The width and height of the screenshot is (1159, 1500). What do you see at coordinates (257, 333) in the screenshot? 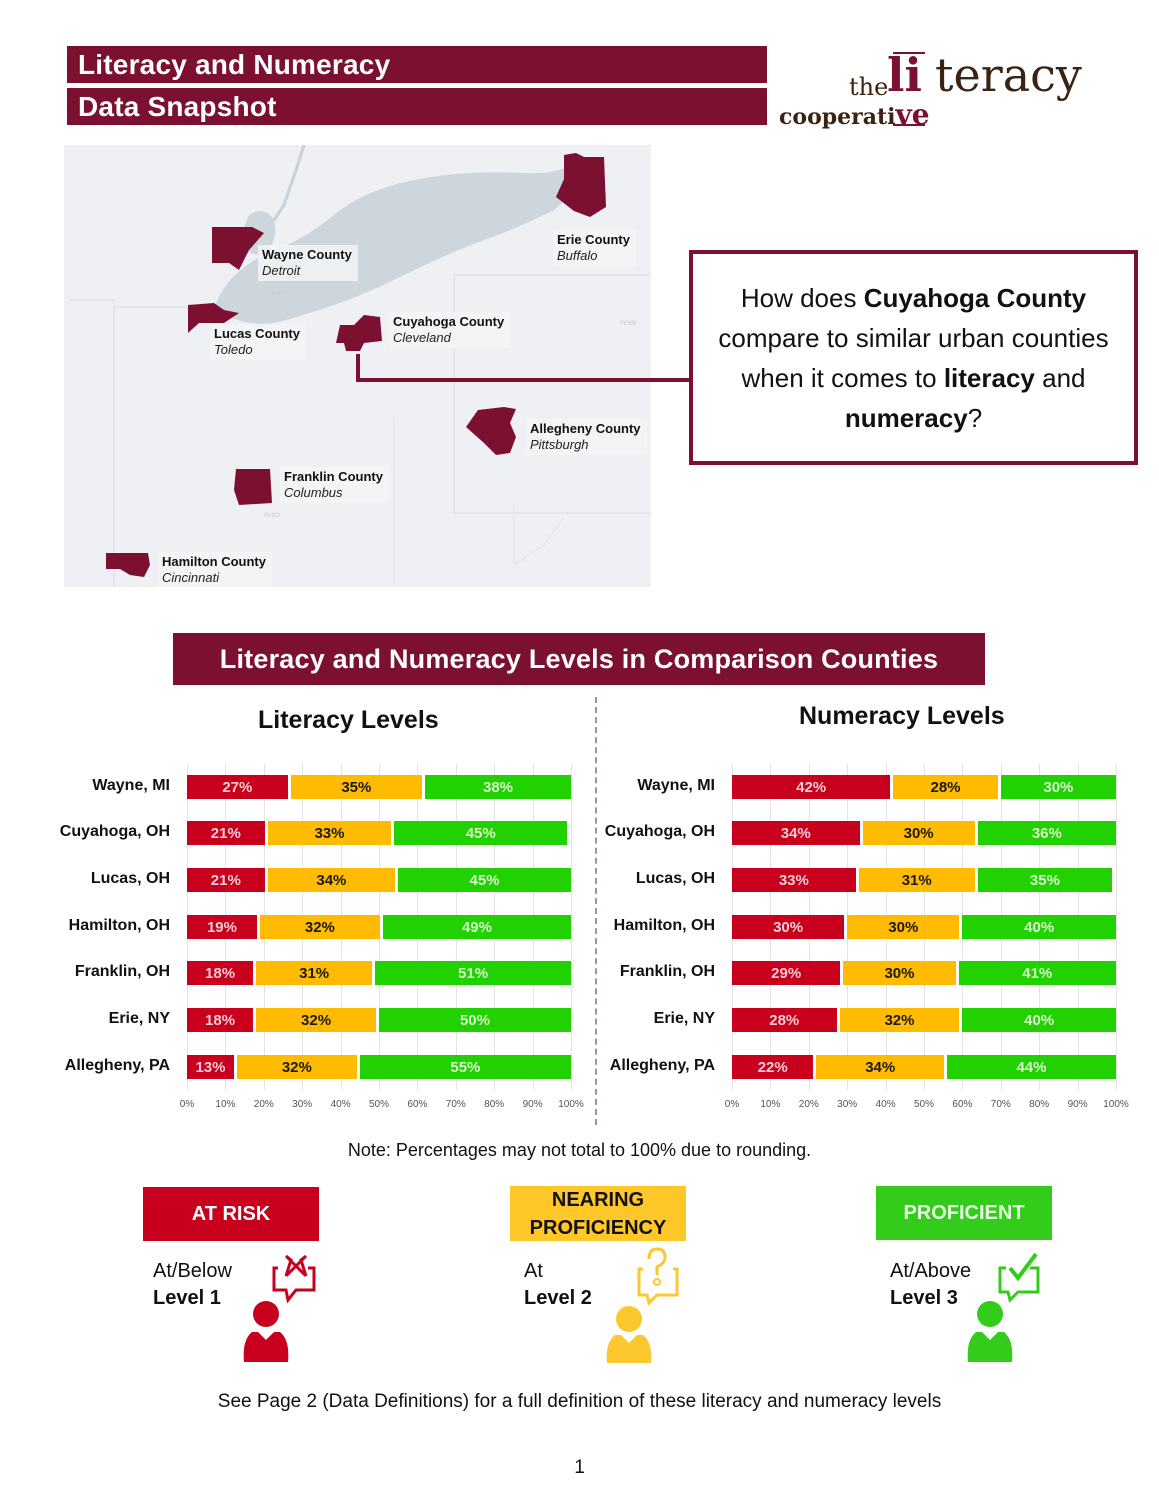
I see `county-name: Lucas County` at bounding box center [257, 333].